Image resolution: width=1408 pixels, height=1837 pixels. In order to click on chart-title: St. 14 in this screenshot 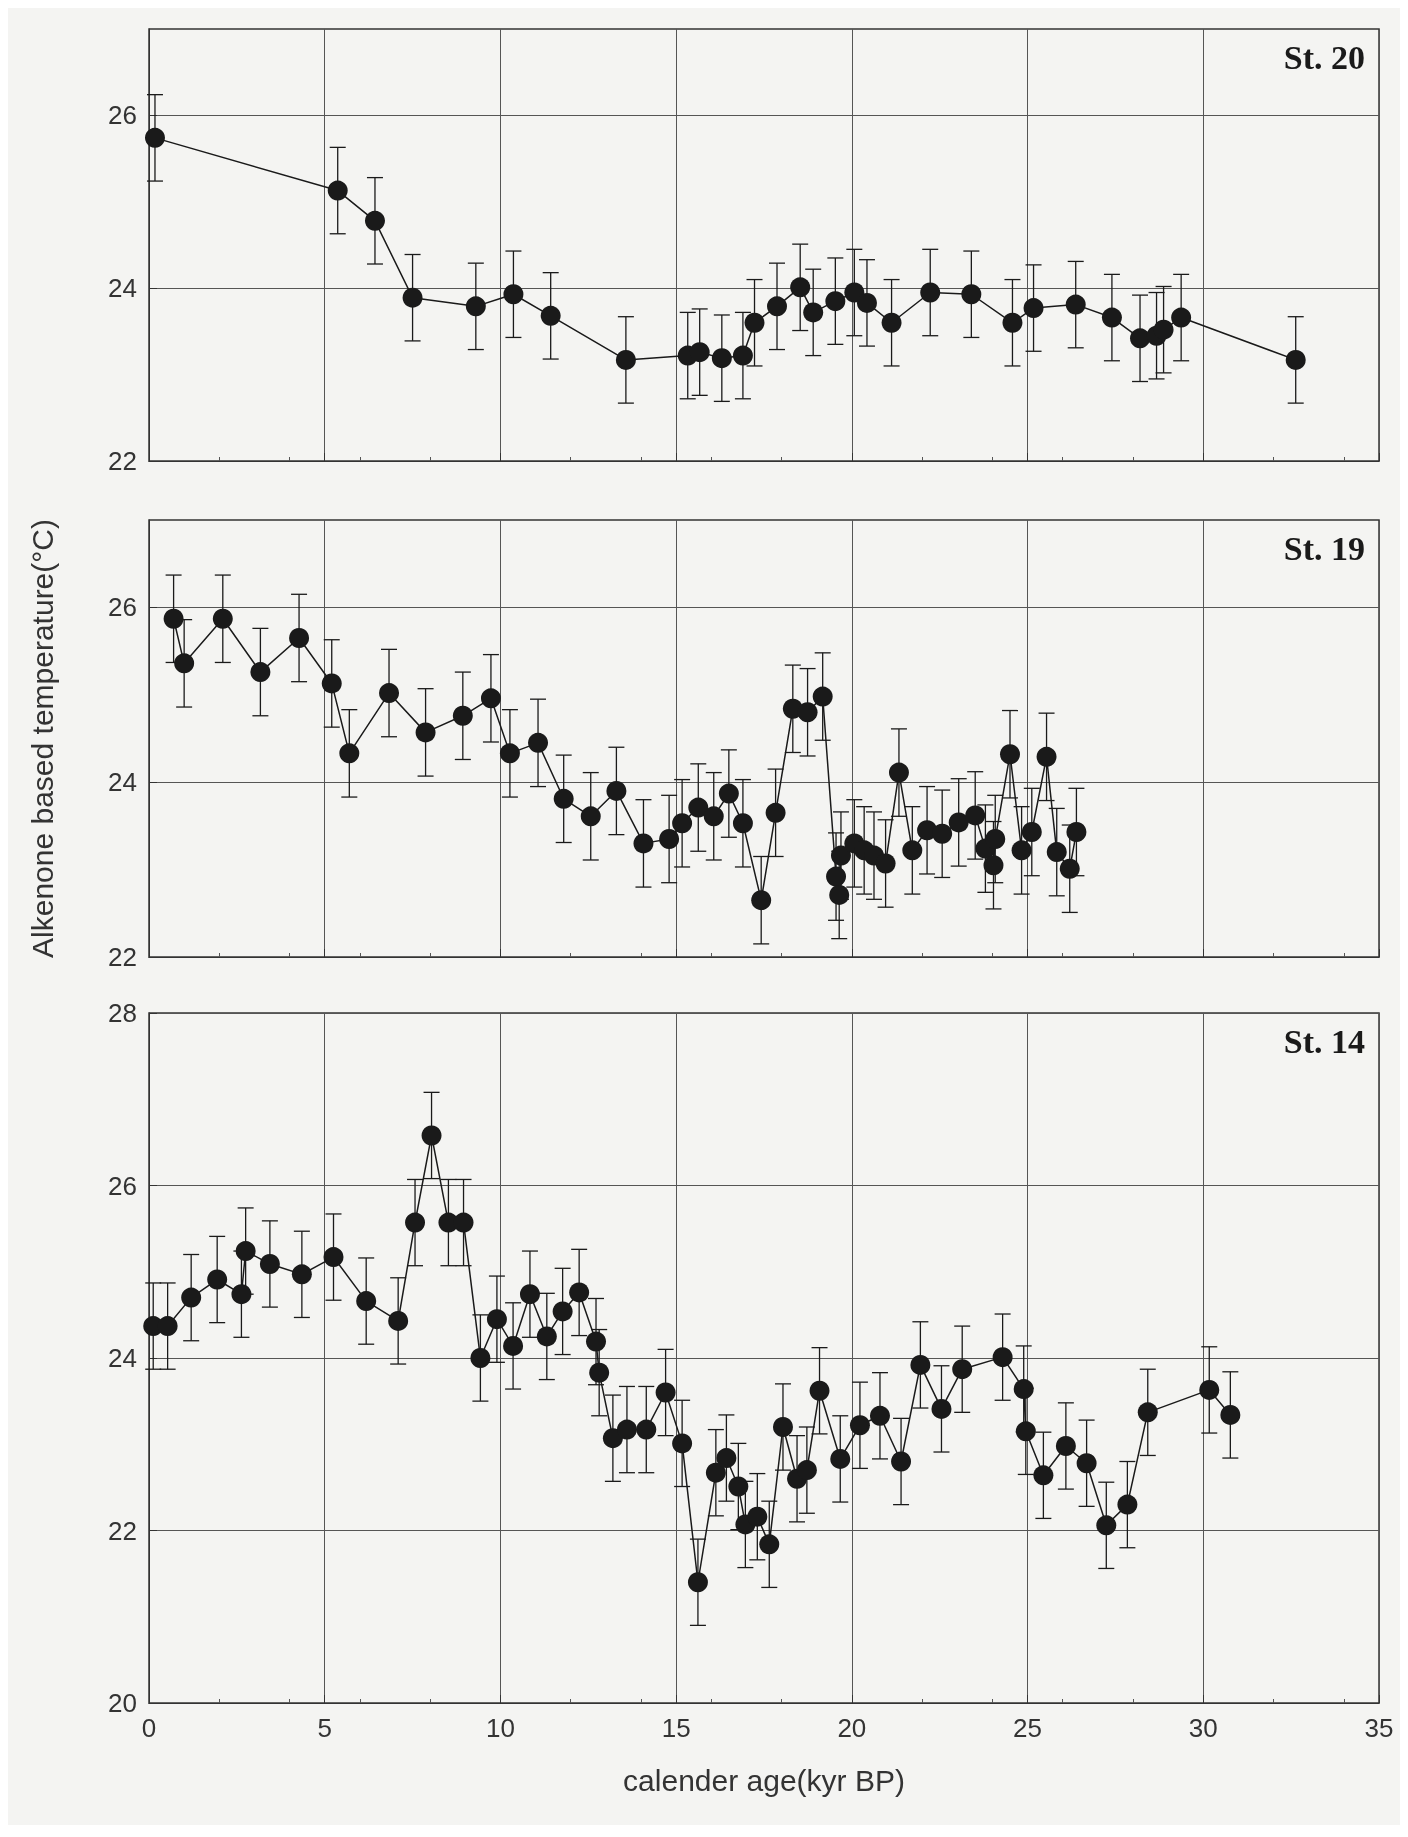, I will do `click(1324, 1041)`.